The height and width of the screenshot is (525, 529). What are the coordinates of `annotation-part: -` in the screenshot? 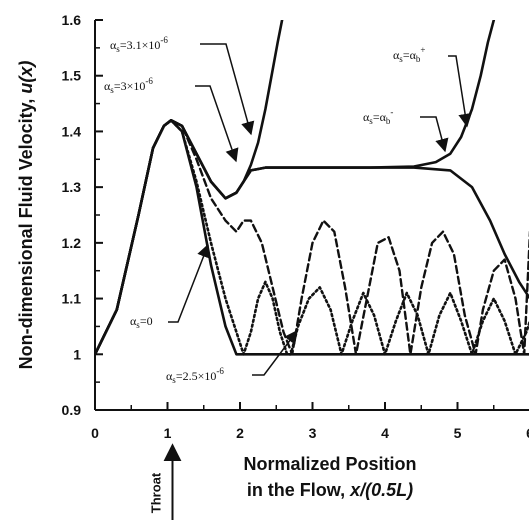 It's located at (391, 112).